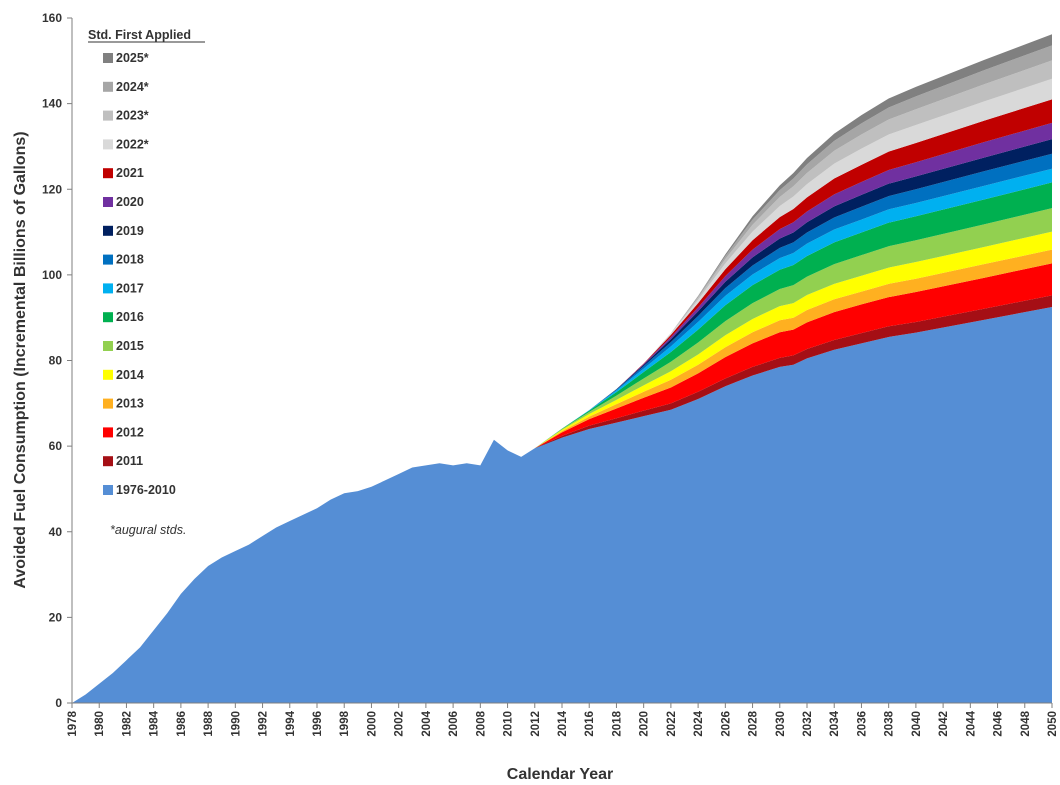 Image resolution: width=1060 pixels, height=785 pixels. What do you see at coordinates (130, 173) in the screenshot?
I see `legend-label: 2021` at bounding box center [130, 173].